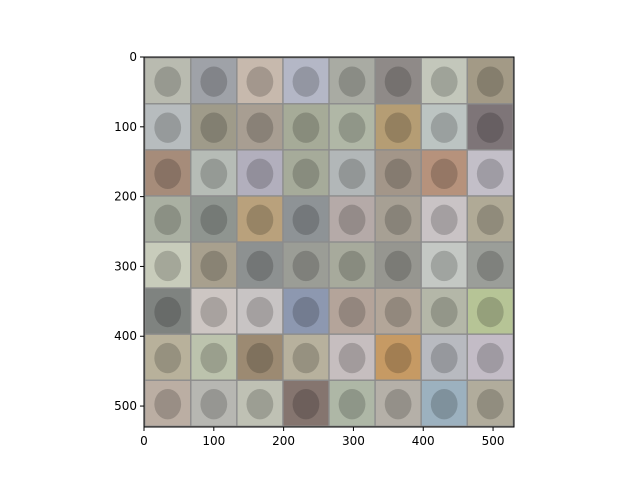 The image size is (640, 480). Describe the element at coordinates (423, 441) in the screenshot. I see `x-tick-label: 400` at that location.